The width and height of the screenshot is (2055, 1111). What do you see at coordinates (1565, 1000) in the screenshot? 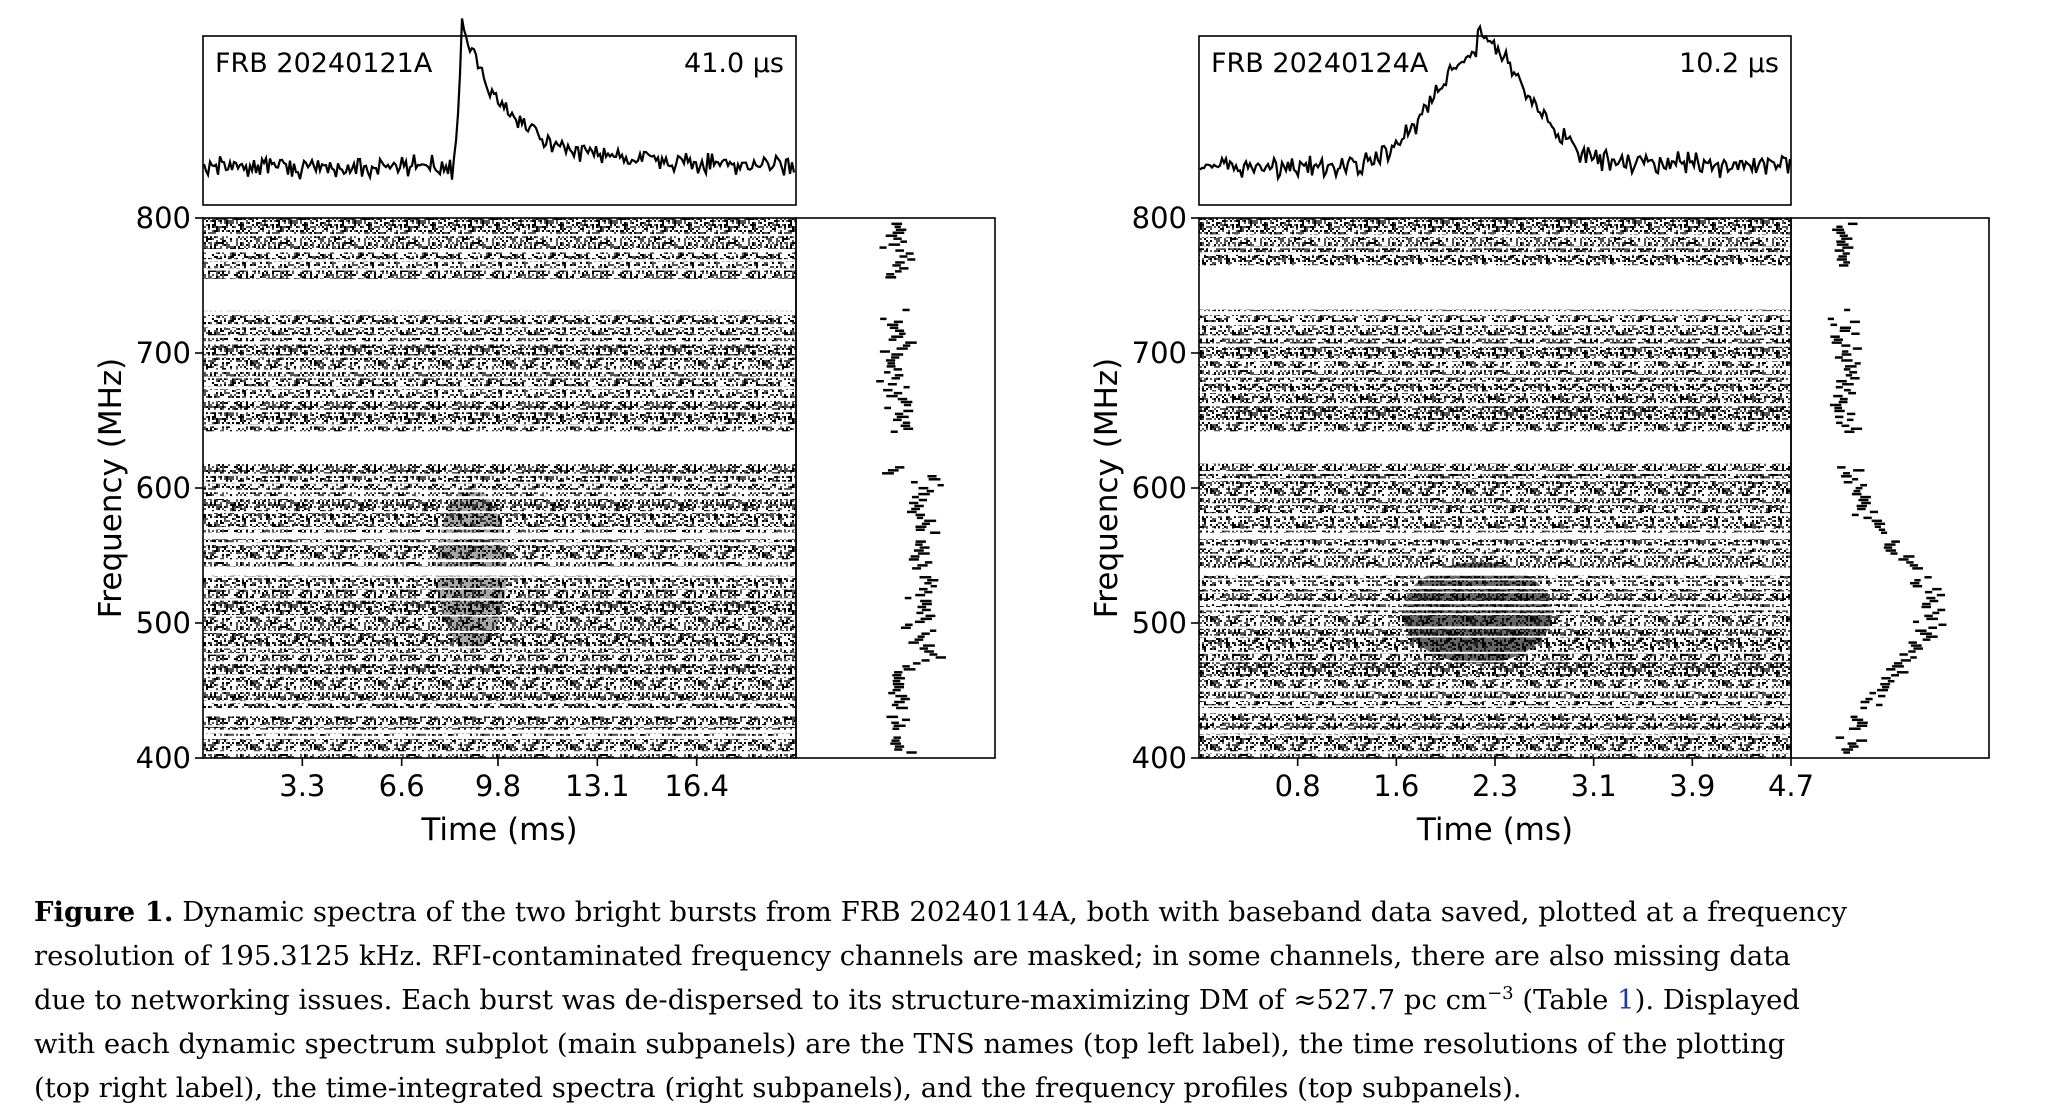
I see `caption-text-3b: (Table` at bounding box center [1565, 1000].